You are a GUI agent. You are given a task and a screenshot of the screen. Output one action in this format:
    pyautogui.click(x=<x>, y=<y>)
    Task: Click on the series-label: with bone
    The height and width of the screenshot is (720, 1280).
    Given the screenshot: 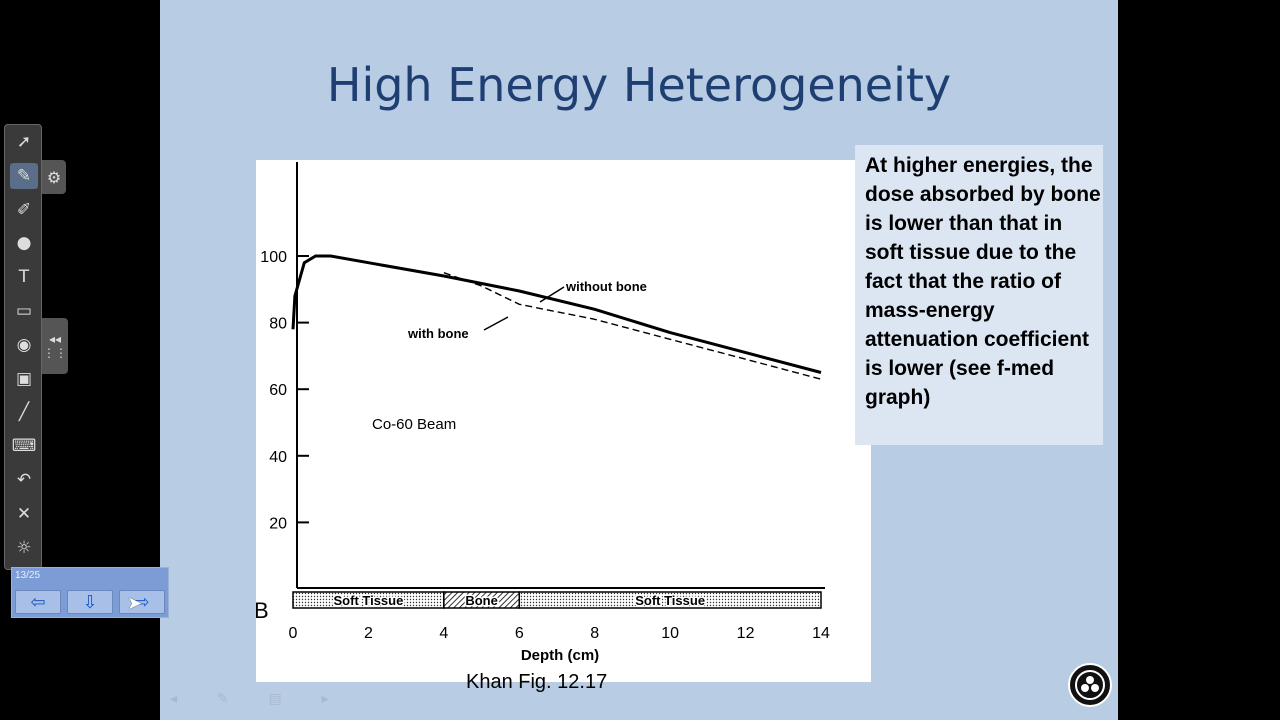 What is the action you would take?
    pyautogui.click(x=438, y=333)
    